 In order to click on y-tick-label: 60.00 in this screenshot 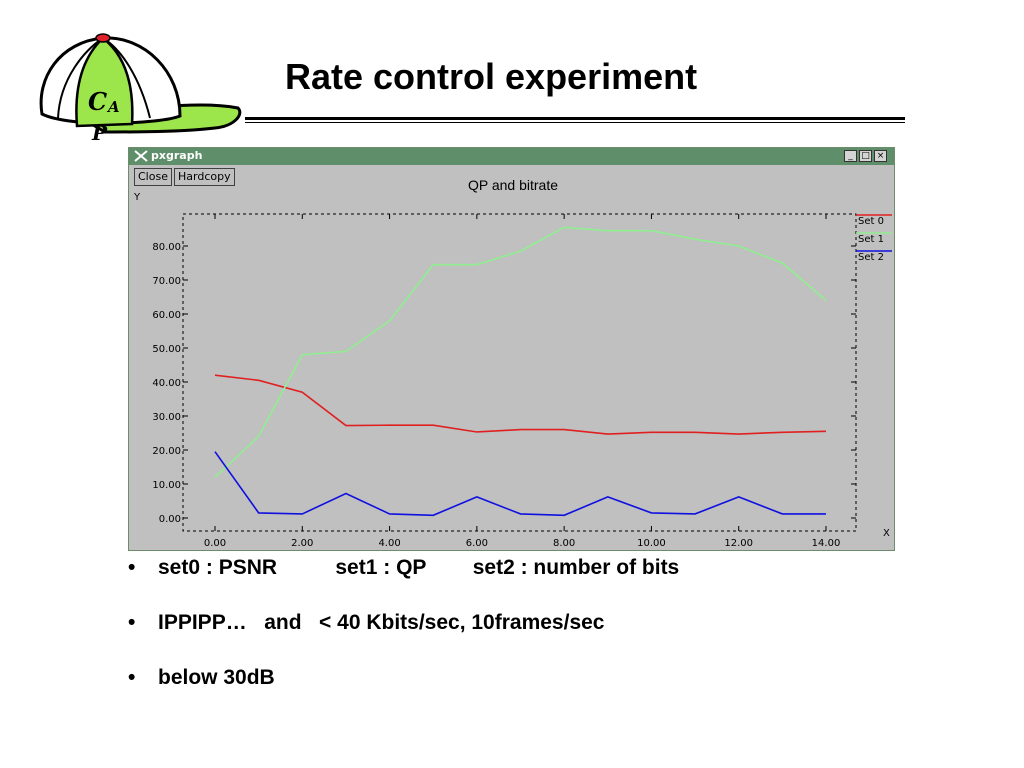, I will do `click(166, 315)`.